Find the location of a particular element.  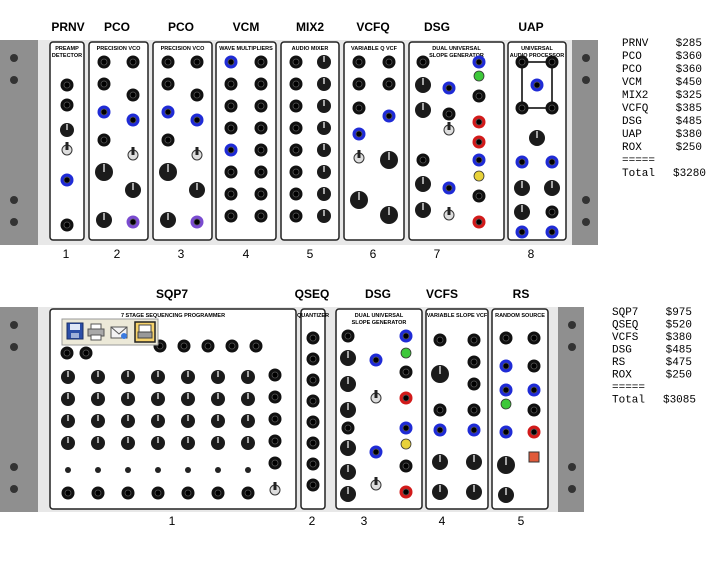

module-number: 3 is located at coordinates (364, 521).